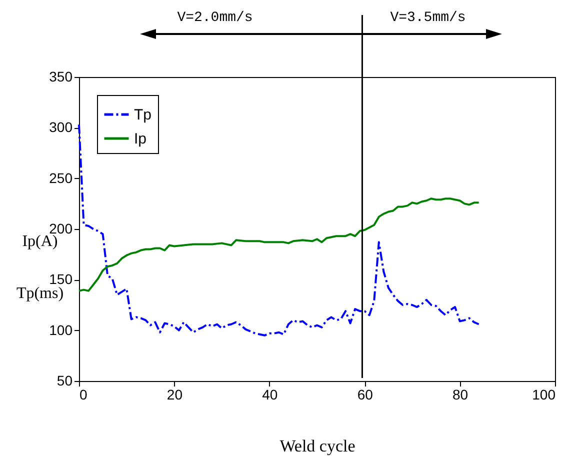 The height and width of the screenshot is (463, 571). I want to click on text: V=3.5mm/s, so click(428, 18).